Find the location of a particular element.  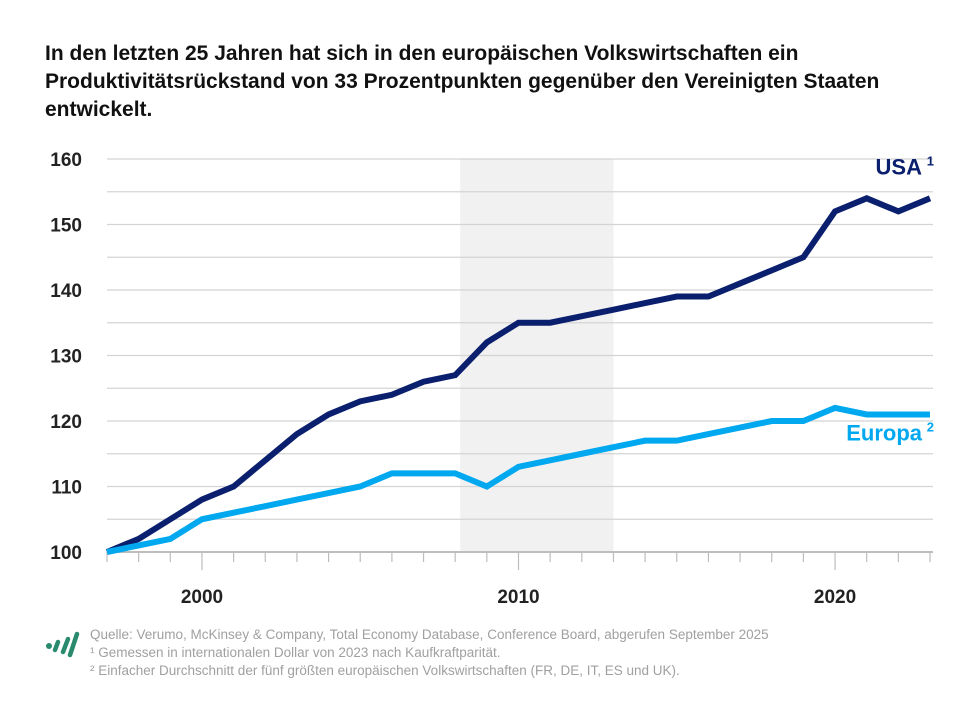

x-tick-label: 2000 is located at coordinates (202, 597).